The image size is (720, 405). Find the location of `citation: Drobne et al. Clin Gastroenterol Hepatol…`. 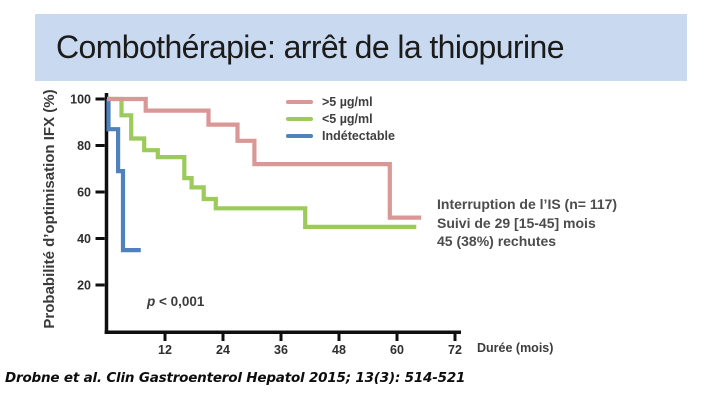

citation: Drobne et al. Clin Gastroenterol Hepatol… is located at coordinates (235, 378).